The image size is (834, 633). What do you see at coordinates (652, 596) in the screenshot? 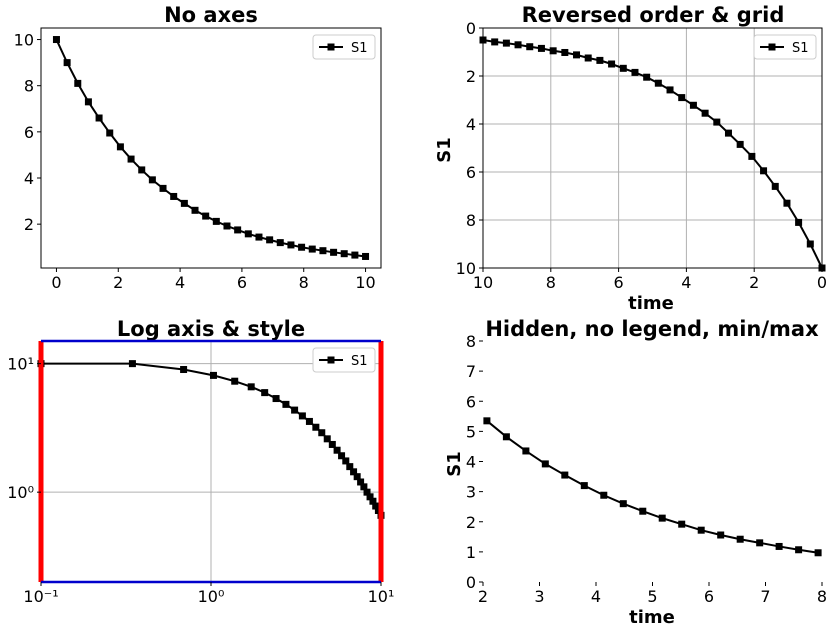
I see `x-tick-label: 5` at bounding box center [652, 596].